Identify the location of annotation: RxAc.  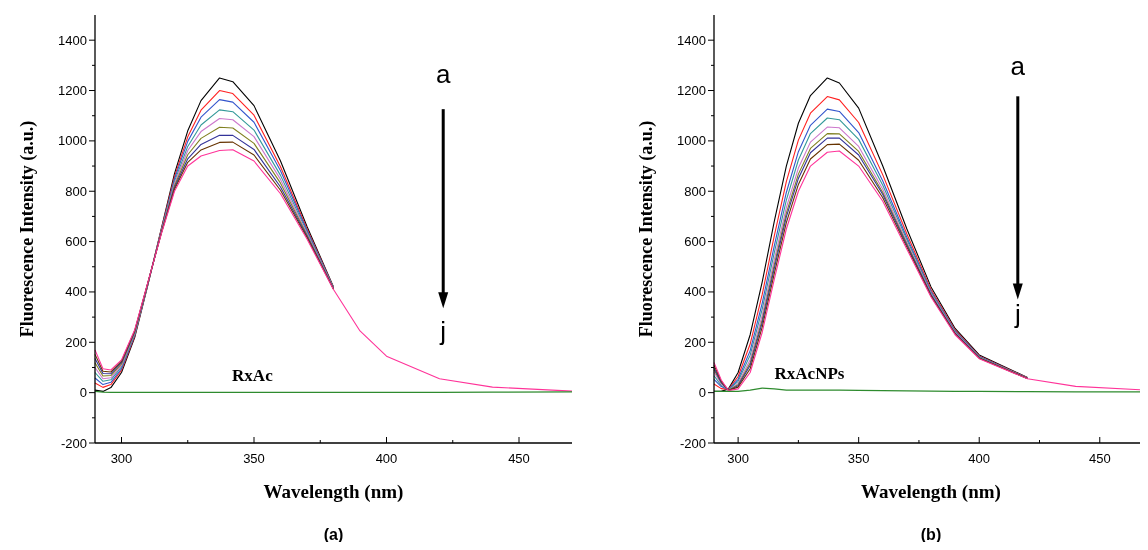
(253, 375).